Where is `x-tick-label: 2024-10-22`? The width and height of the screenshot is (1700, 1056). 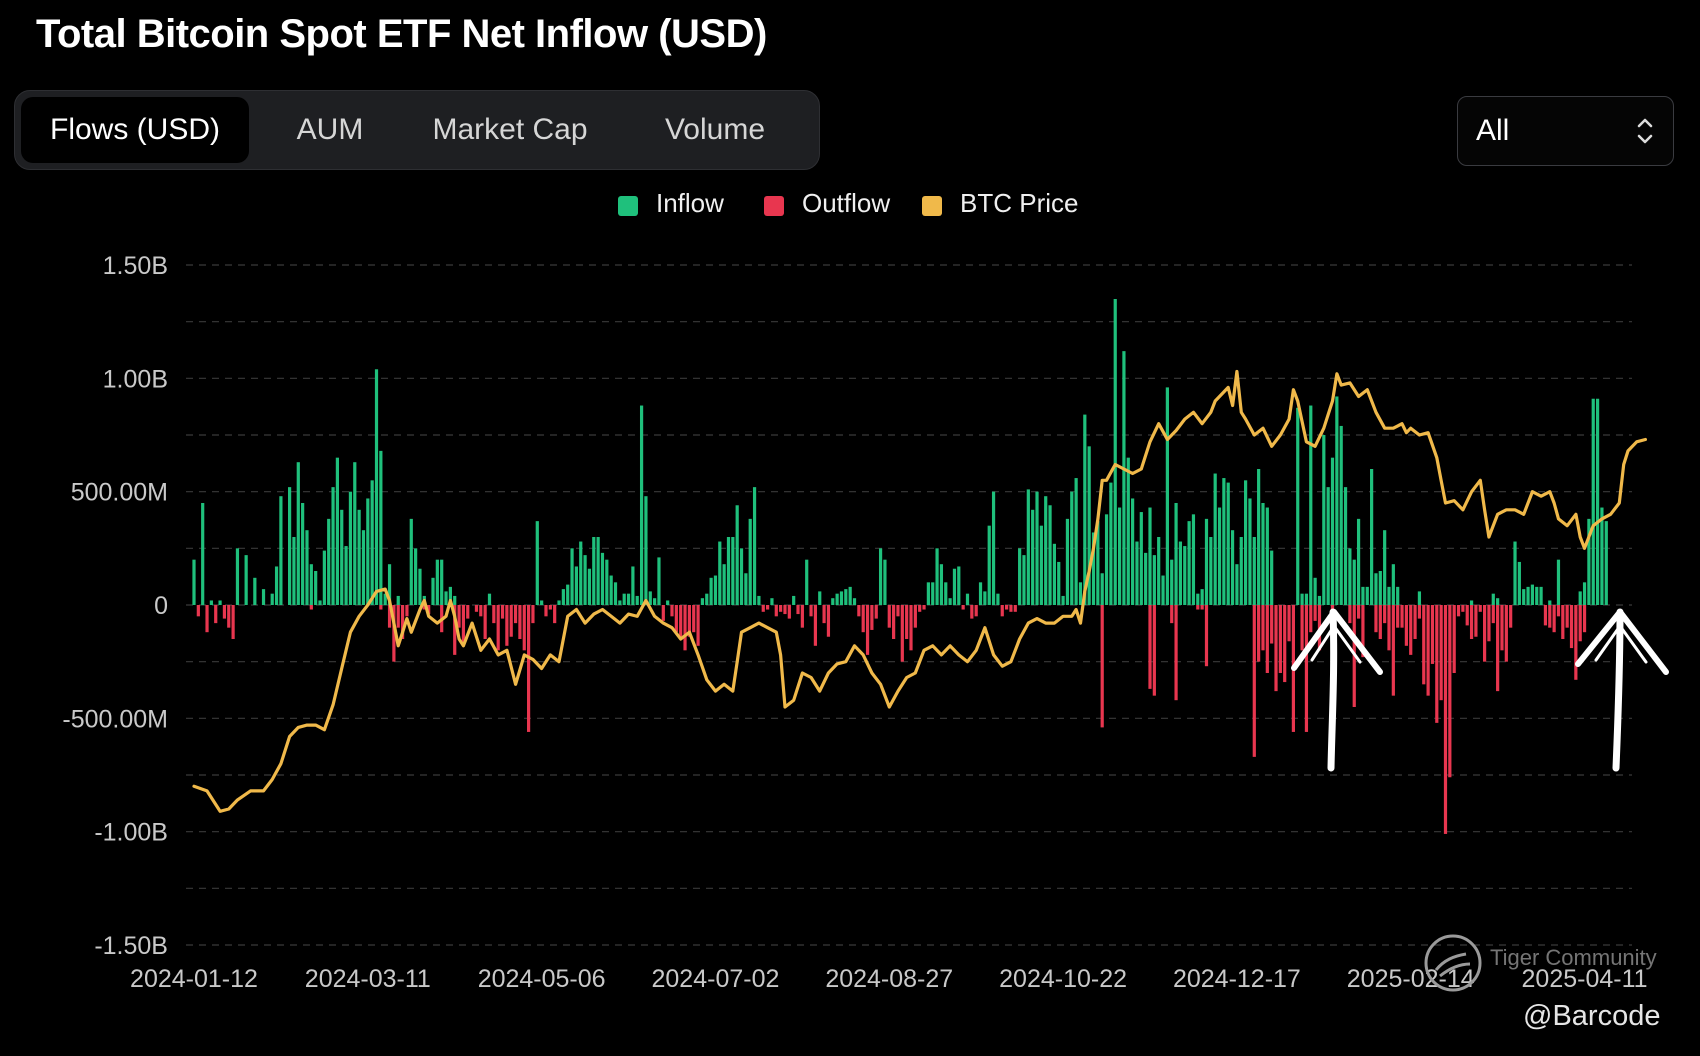
x-tick-label: 2024-10-22 is located at coordinates (1063, 979).